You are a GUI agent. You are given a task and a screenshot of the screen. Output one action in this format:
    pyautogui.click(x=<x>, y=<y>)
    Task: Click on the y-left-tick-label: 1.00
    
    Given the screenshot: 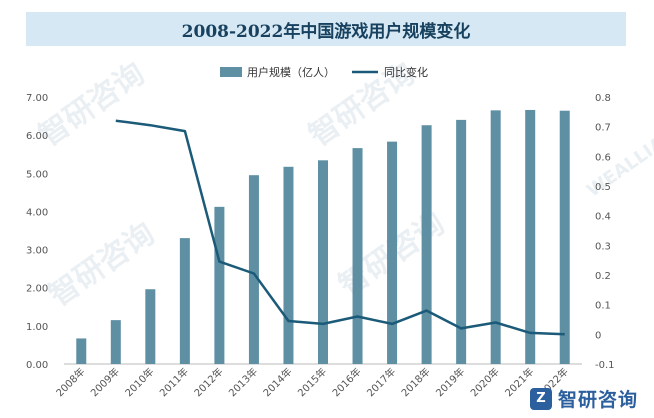 What is the action you would take?
    pyautogui.click(x=37, y=327)
    